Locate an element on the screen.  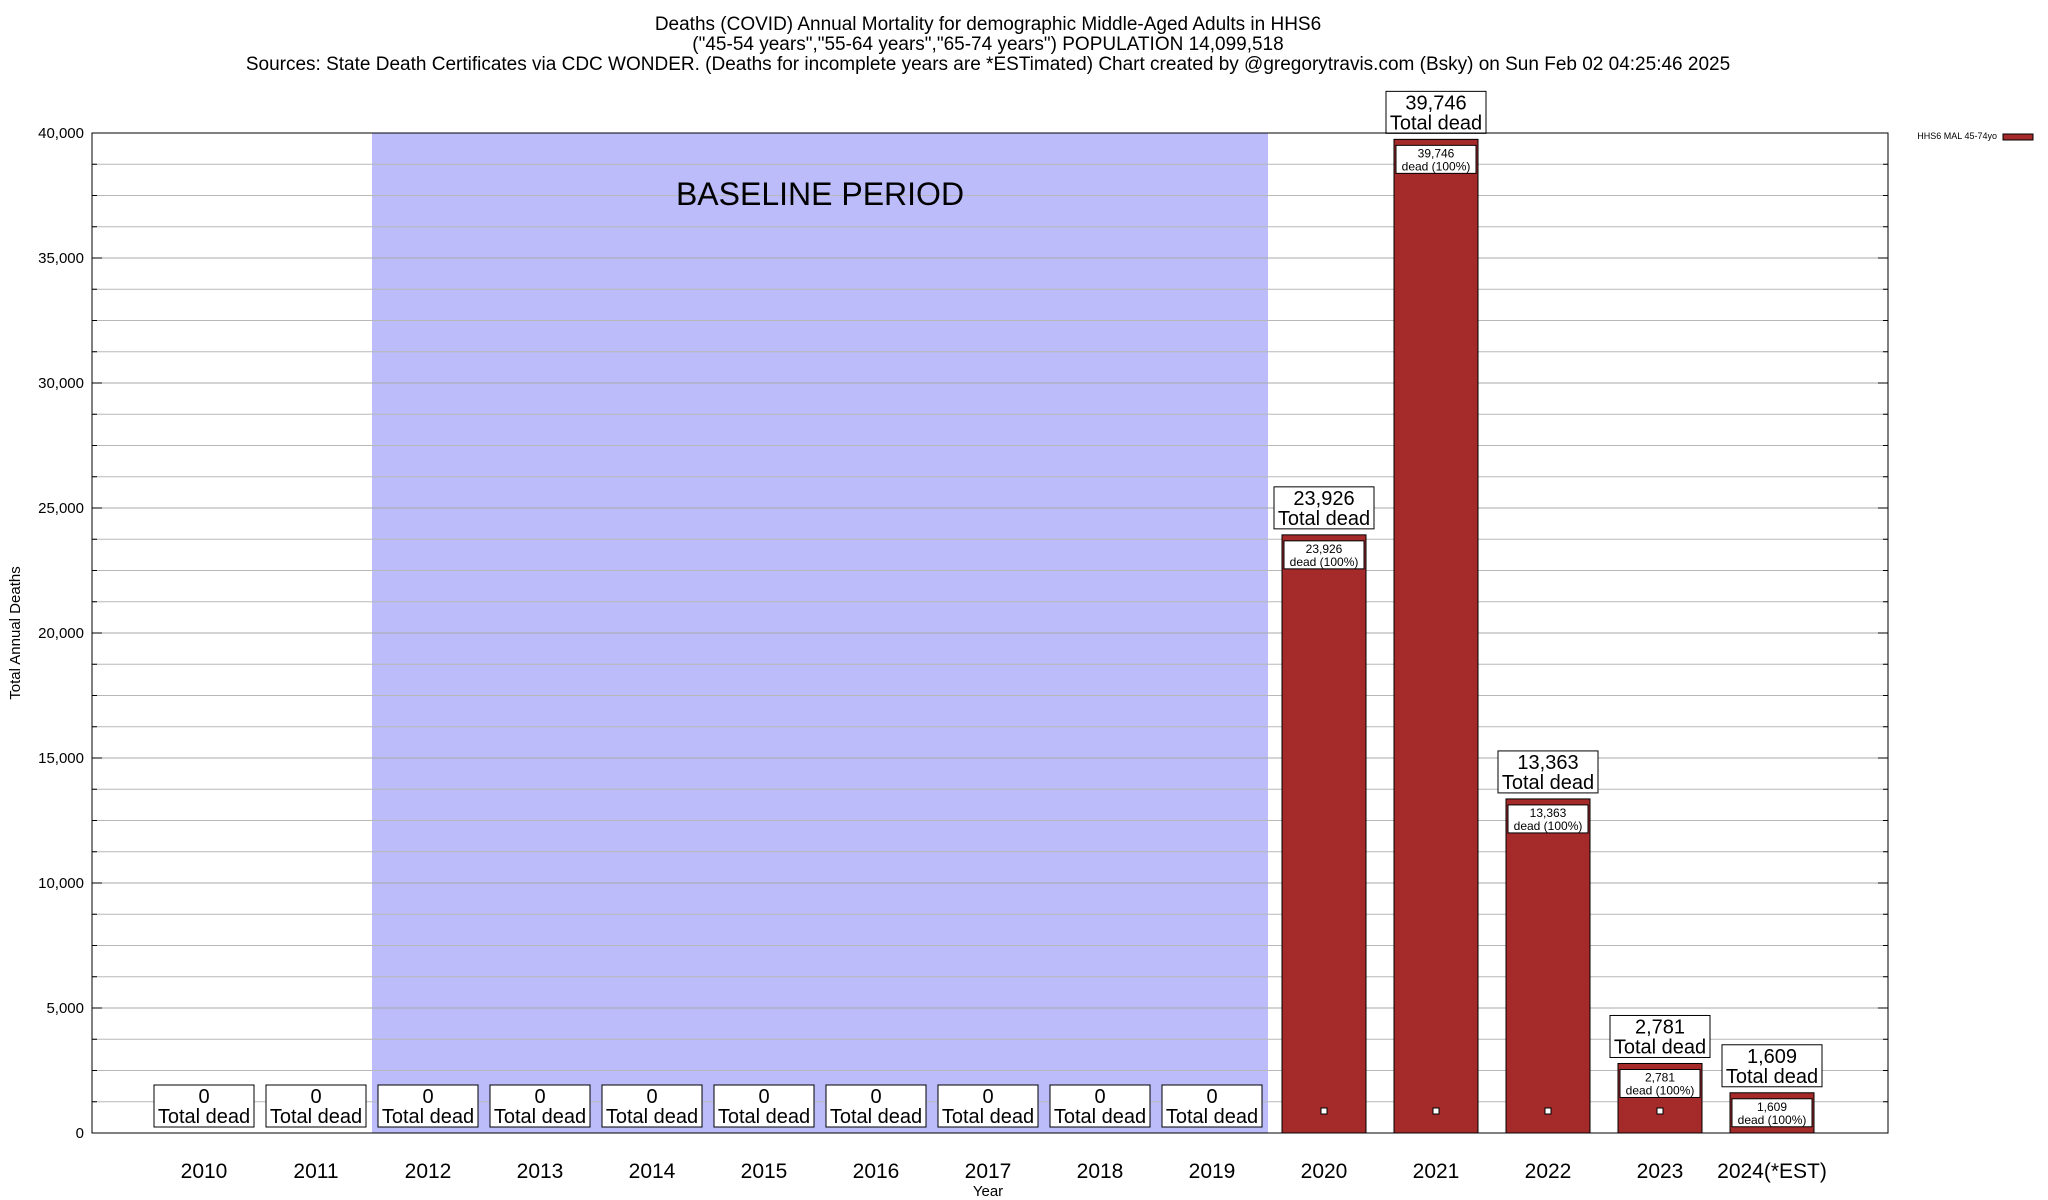
segment-label-value: 1,609 is located at coordinates (1772, 1107).